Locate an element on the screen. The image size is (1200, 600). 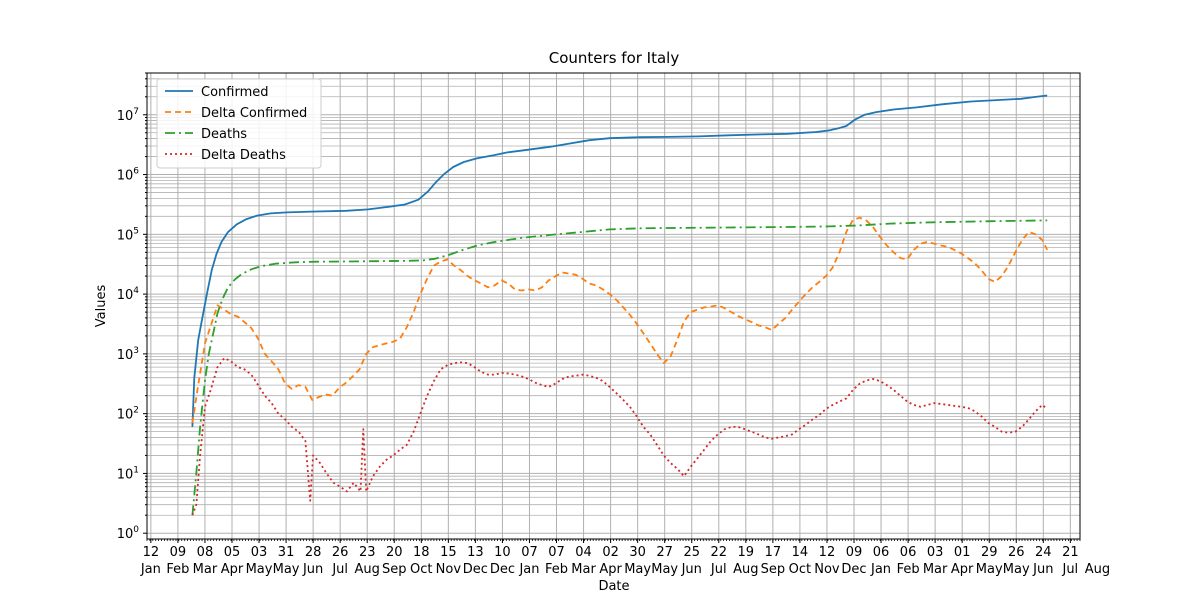
y-tick-label: 10⁶ is located at coordinates (128, 175).